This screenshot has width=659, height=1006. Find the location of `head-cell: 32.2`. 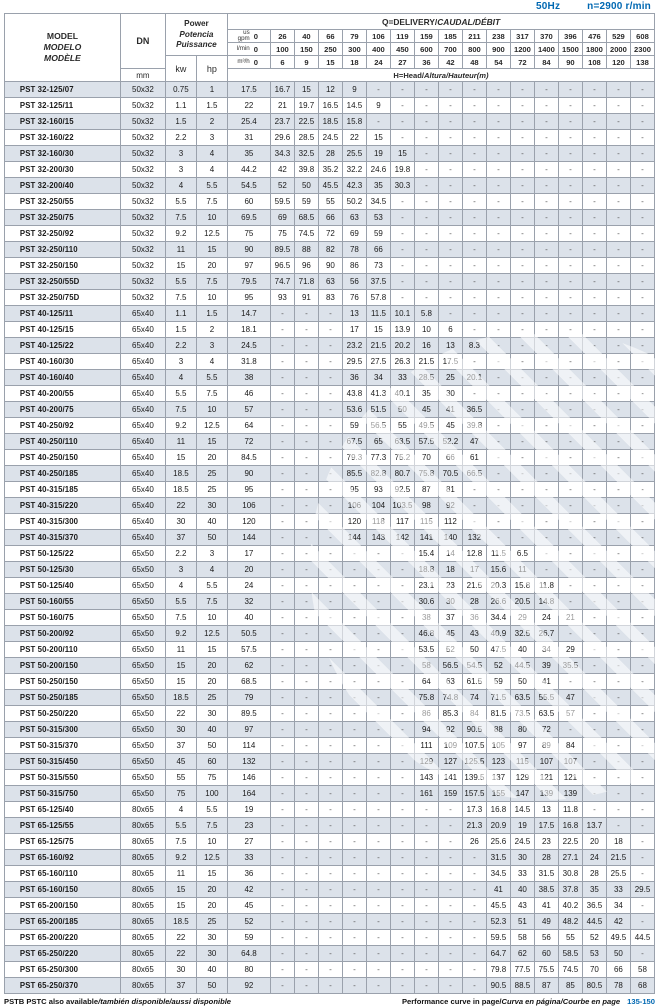

head-cell: 32.2 is located at coordinates (354, 170).